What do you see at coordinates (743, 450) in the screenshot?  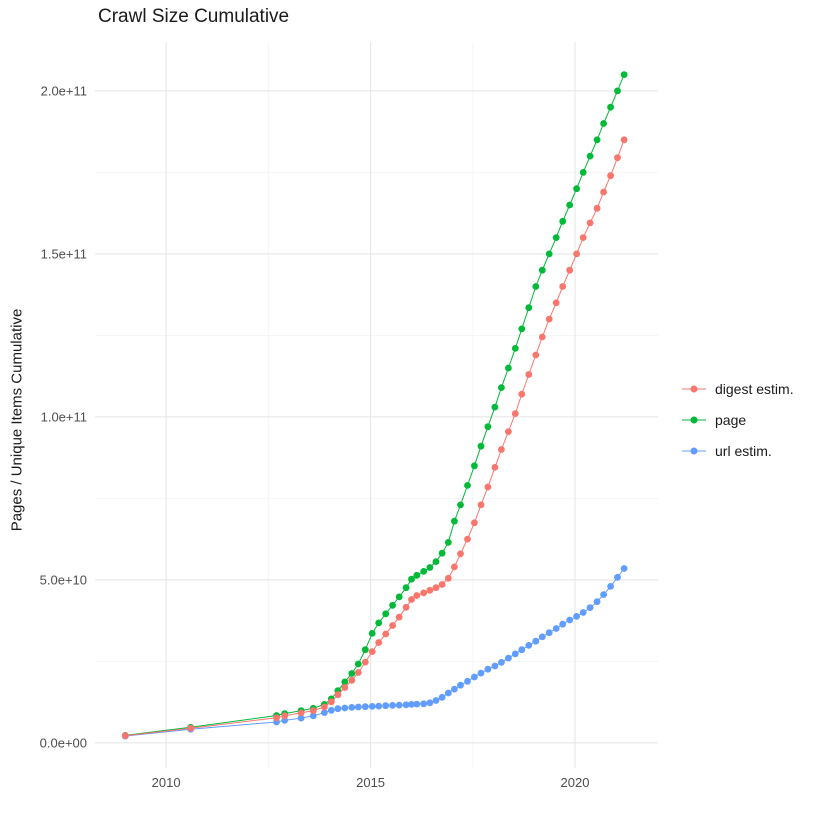 I see `legend-label-url: url estim.` at bounding box center [743, 450].